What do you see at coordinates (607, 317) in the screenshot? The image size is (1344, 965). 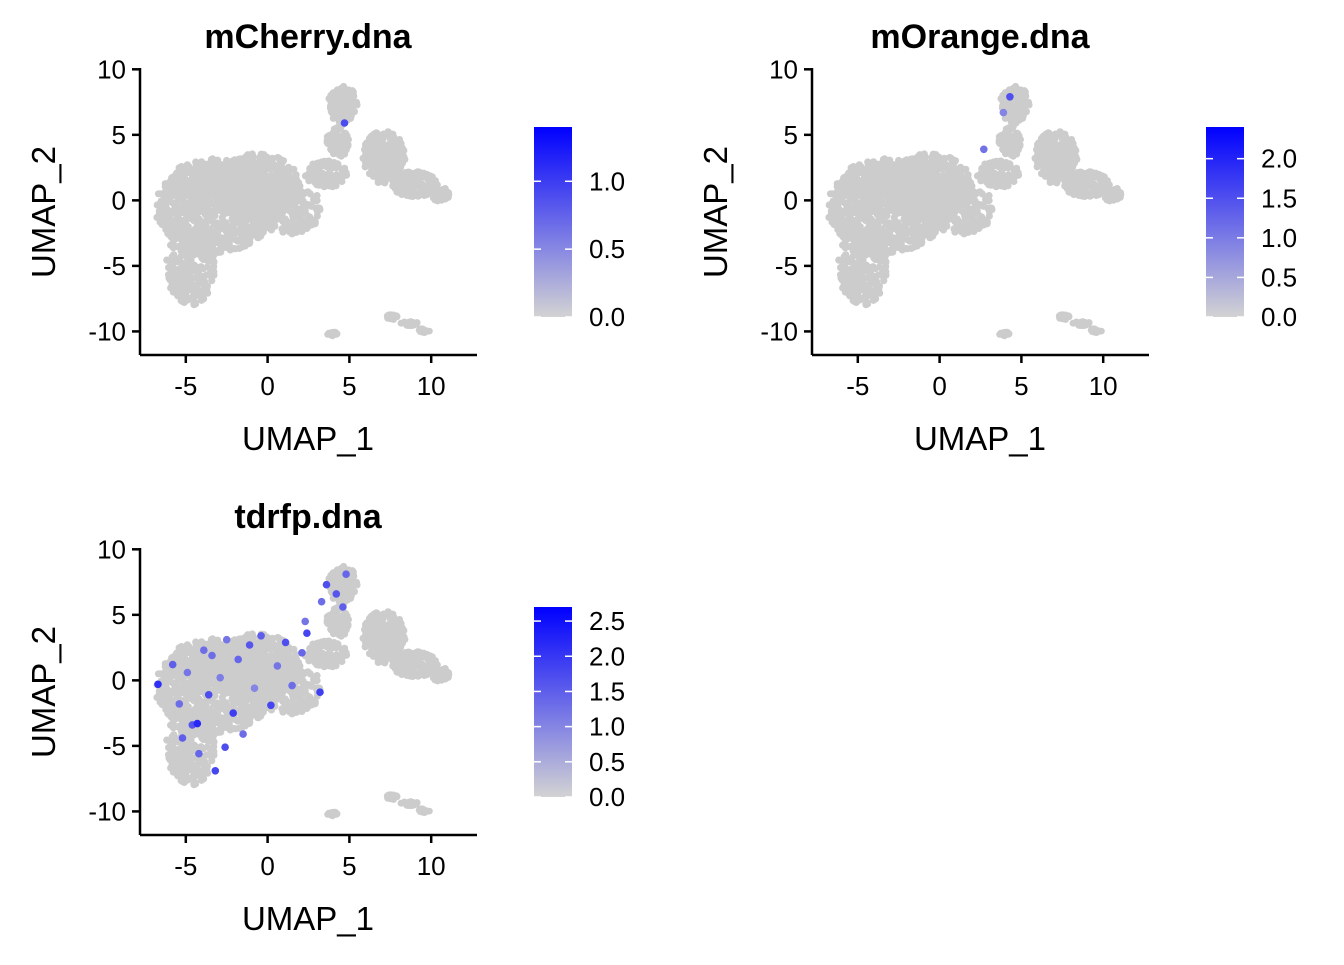 I see `colorbar-tick-label: 0.0` at bounding box center [607, 317].